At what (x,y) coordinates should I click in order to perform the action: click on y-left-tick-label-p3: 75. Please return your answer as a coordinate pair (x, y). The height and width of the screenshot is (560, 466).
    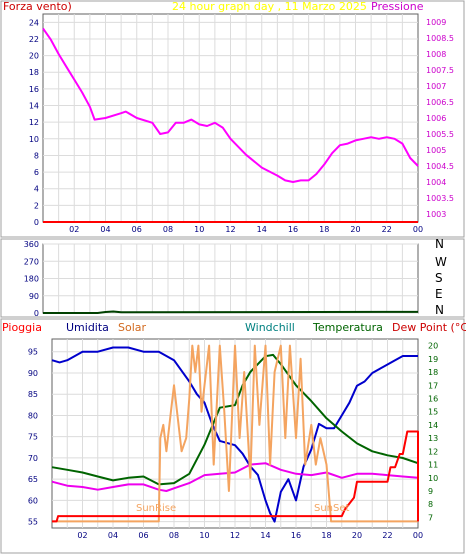
    Looking at the image, I should click on (33, 437).